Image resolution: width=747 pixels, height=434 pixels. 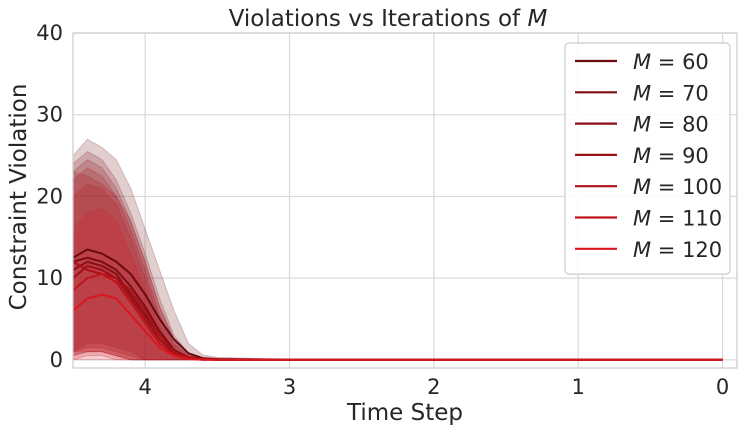 What do you see at coordinates (671, 62) in the screenshot?
I see `legend-label-0: M = 60` at bounding box center [671, 62].